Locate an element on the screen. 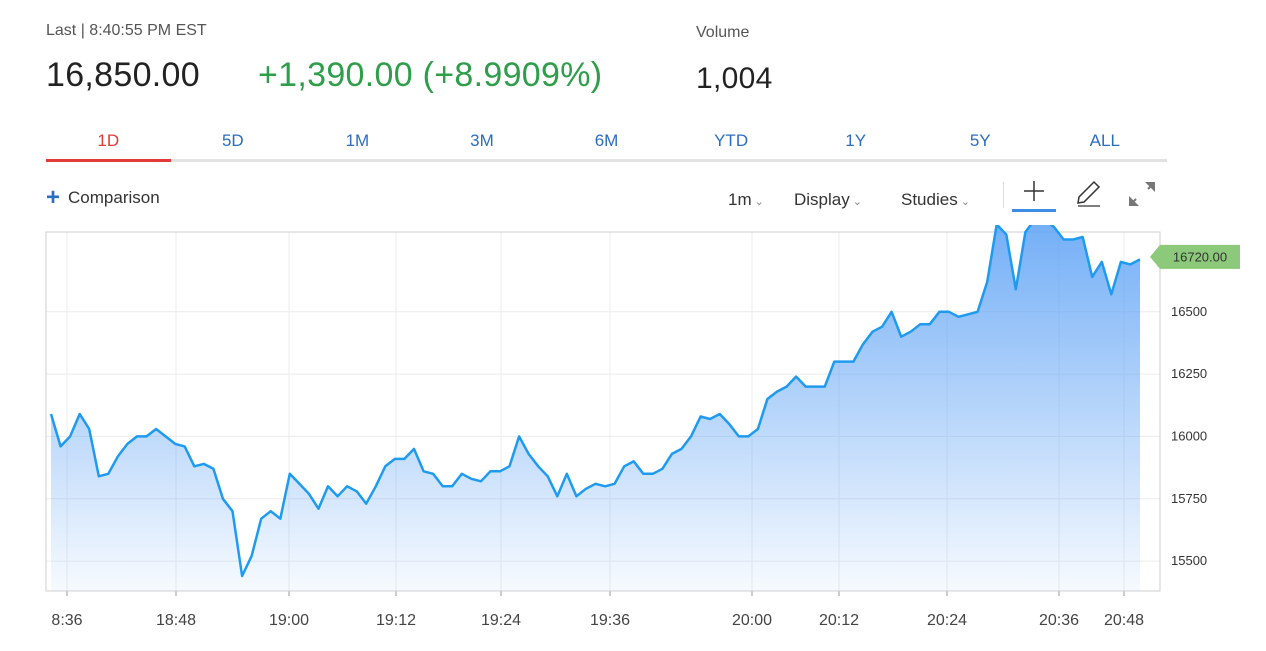 This screenshot has width=1266, height=651. y-tick-label: 15500 is located at coordinates (1189, 560).